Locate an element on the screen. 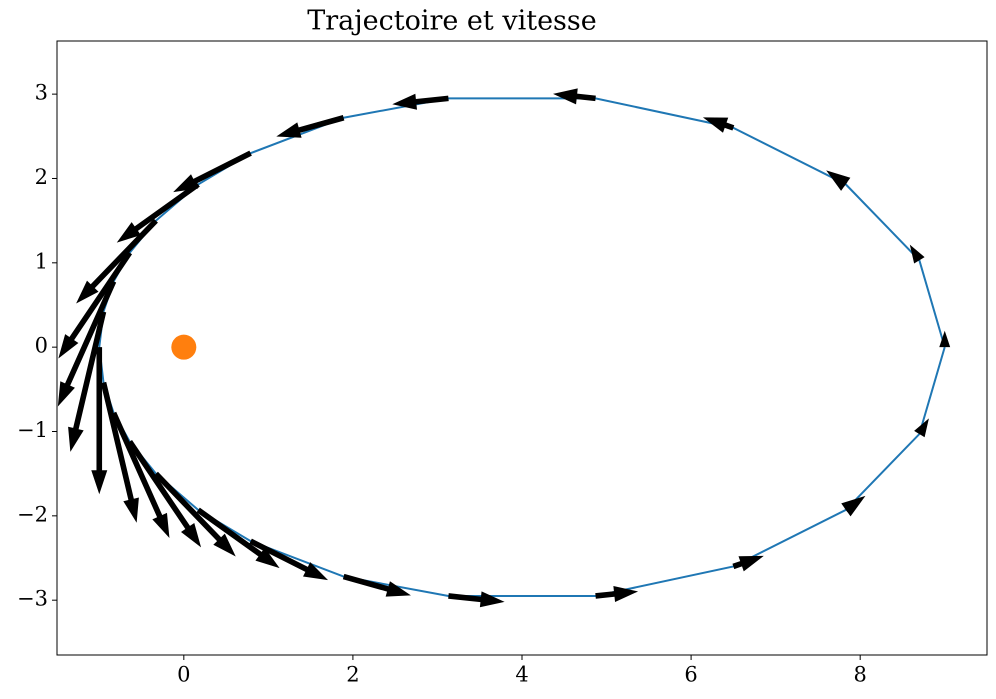  central-body is located at coordinates (184, 347).